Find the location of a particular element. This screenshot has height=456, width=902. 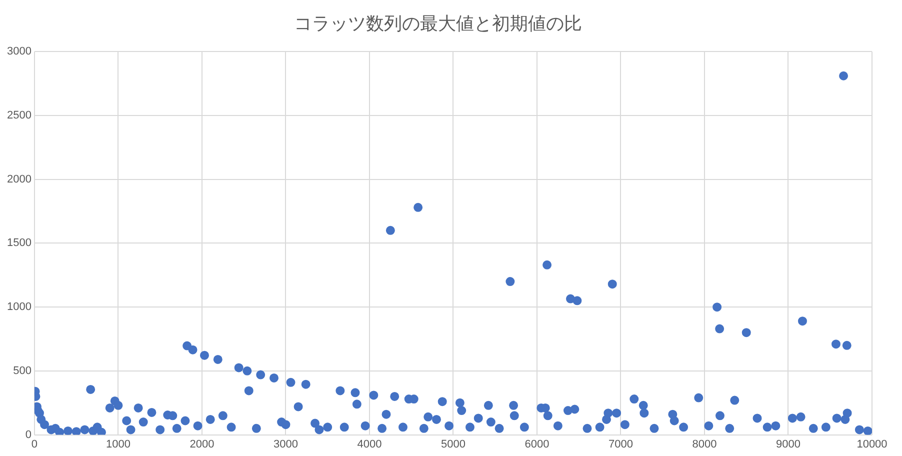

x-tick-label: 2000 is located at coordinates (202, 444).